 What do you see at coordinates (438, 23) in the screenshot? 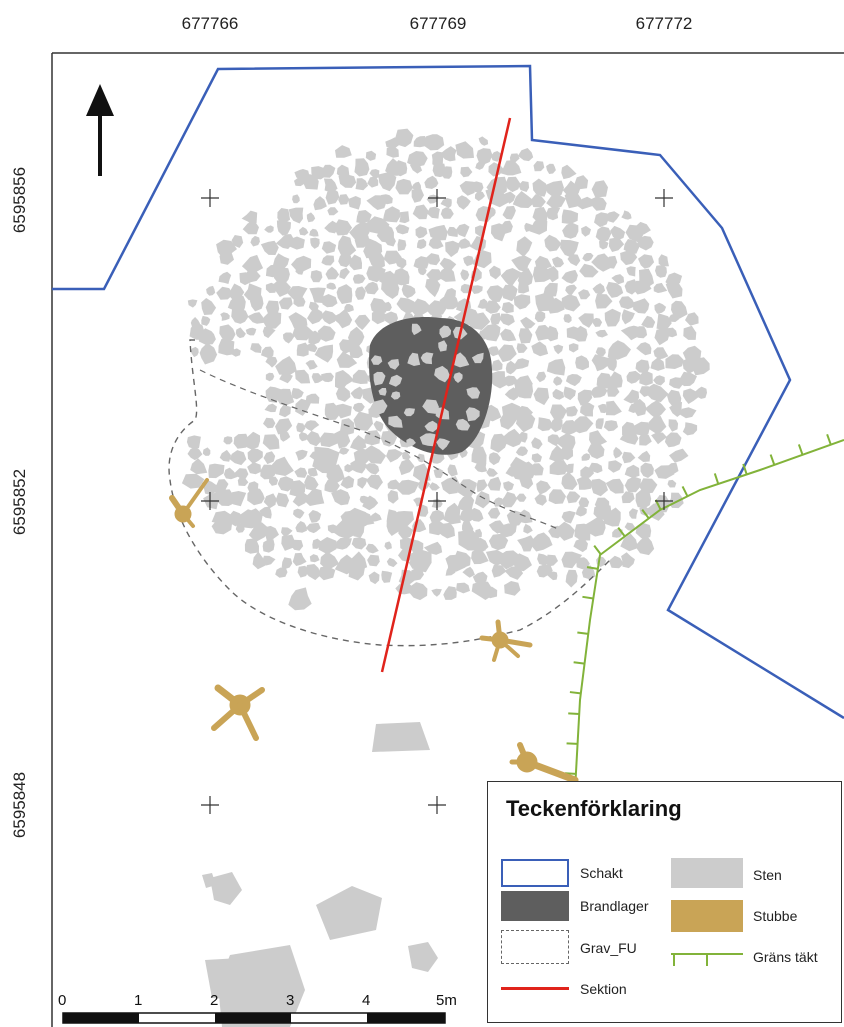
I see `x-tick-label: 677769` at bounding box center [438, 23].